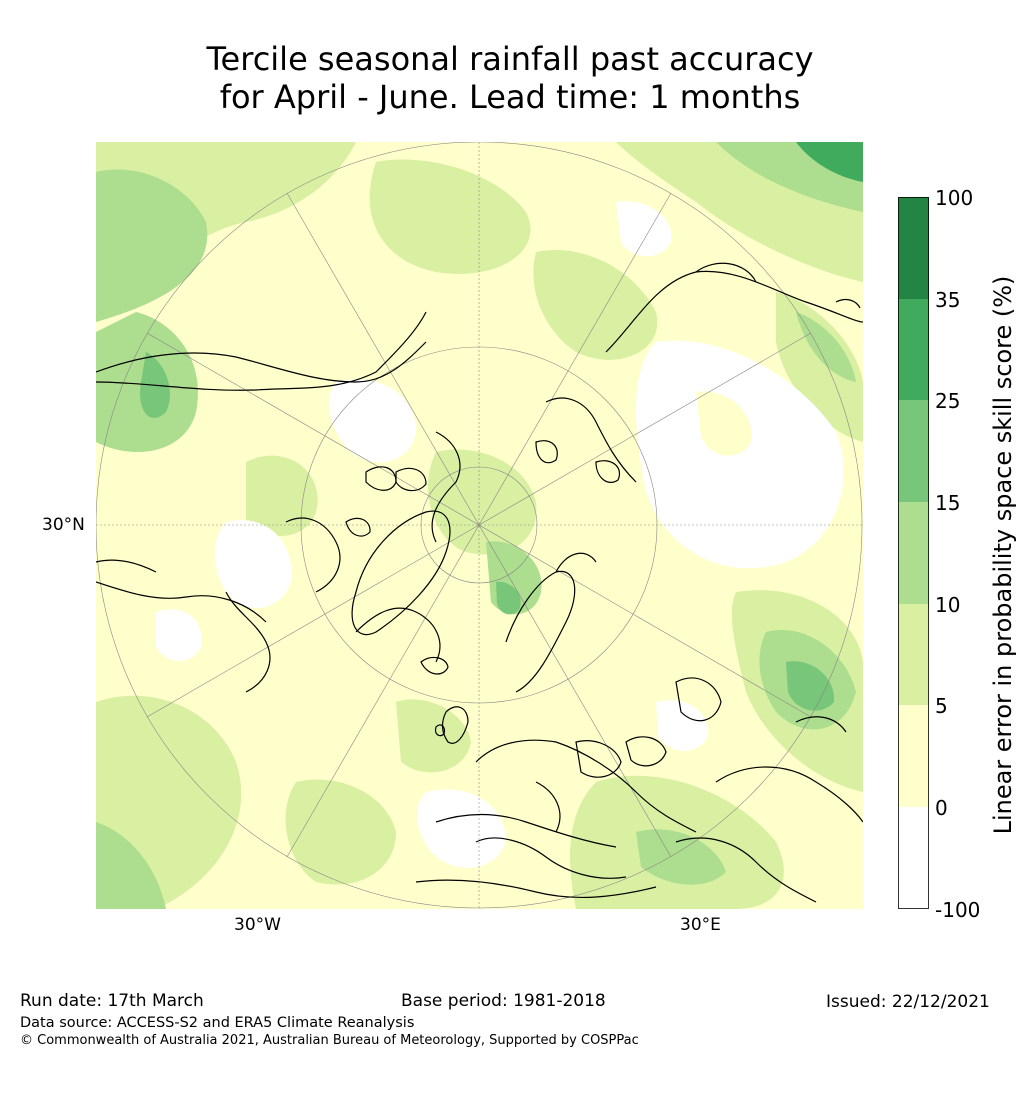  What do you see at coordinates (913, 858) in the screenshot?
I see `colorbar-band-0-neg100` at bounding box center [913, 858].